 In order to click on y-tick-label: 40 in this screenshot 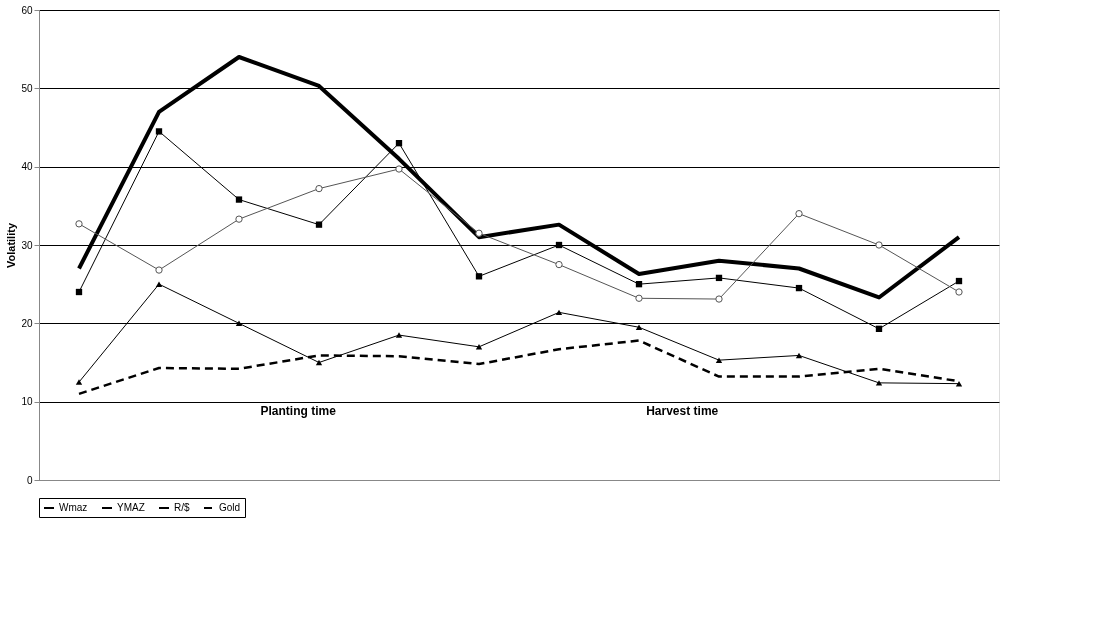, I will do `click(27, 167)`.